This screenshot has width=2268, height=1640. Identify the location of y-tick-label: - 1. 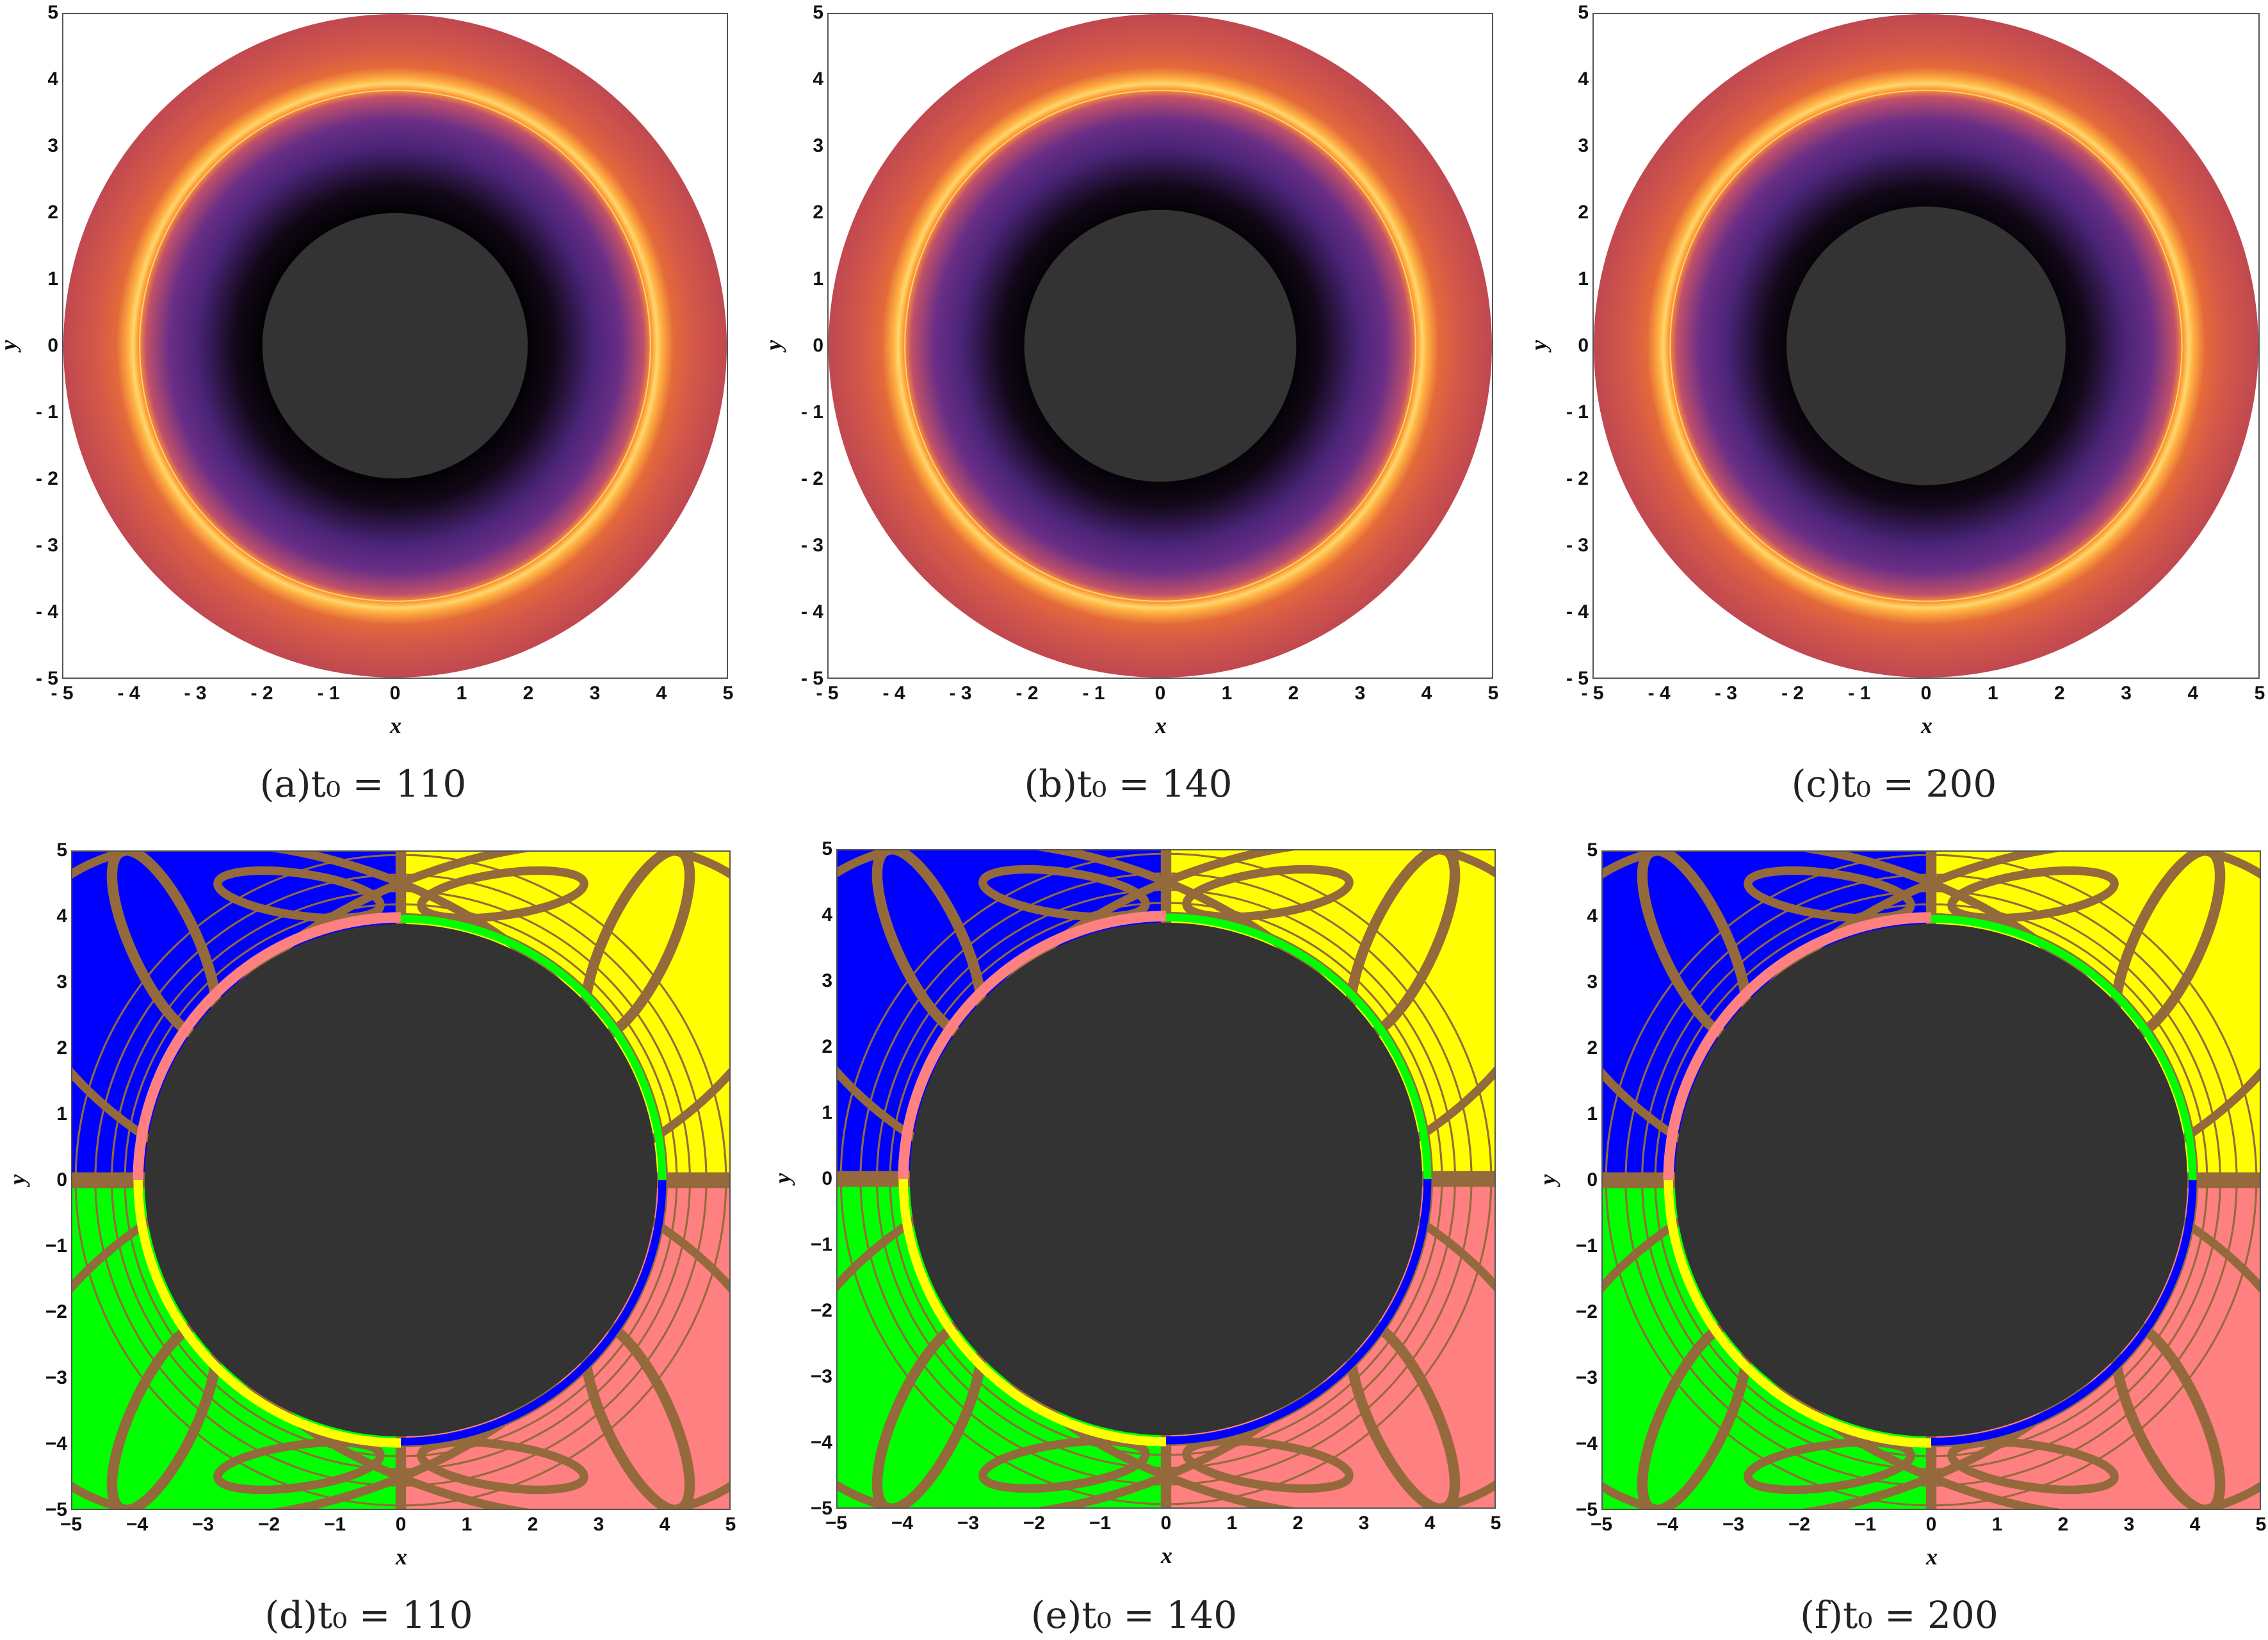
(1577, 412).